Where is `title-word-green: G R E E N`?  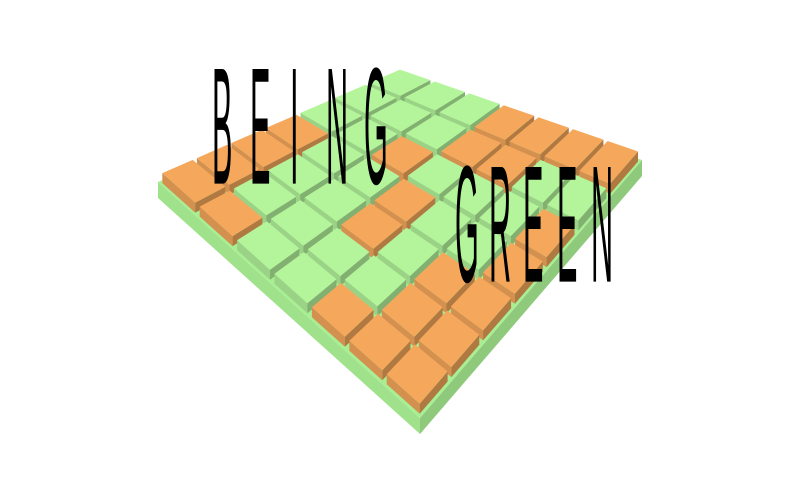 title-word-green: G R E E N is located at coordinates (535, 225).